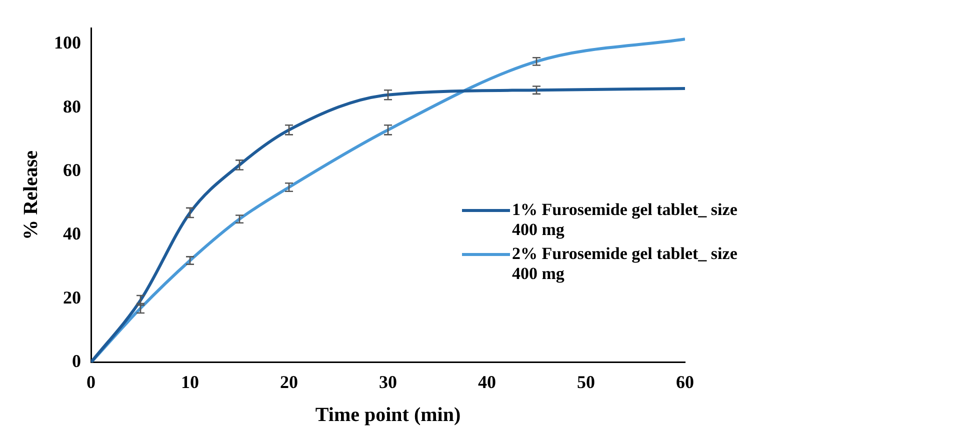 The height and width of the screenshot is (428, 955). What do you see at coordinates (289, 382) in the screenshot?
I see `x-tick-label: 20` at bounding box center [289, 382].